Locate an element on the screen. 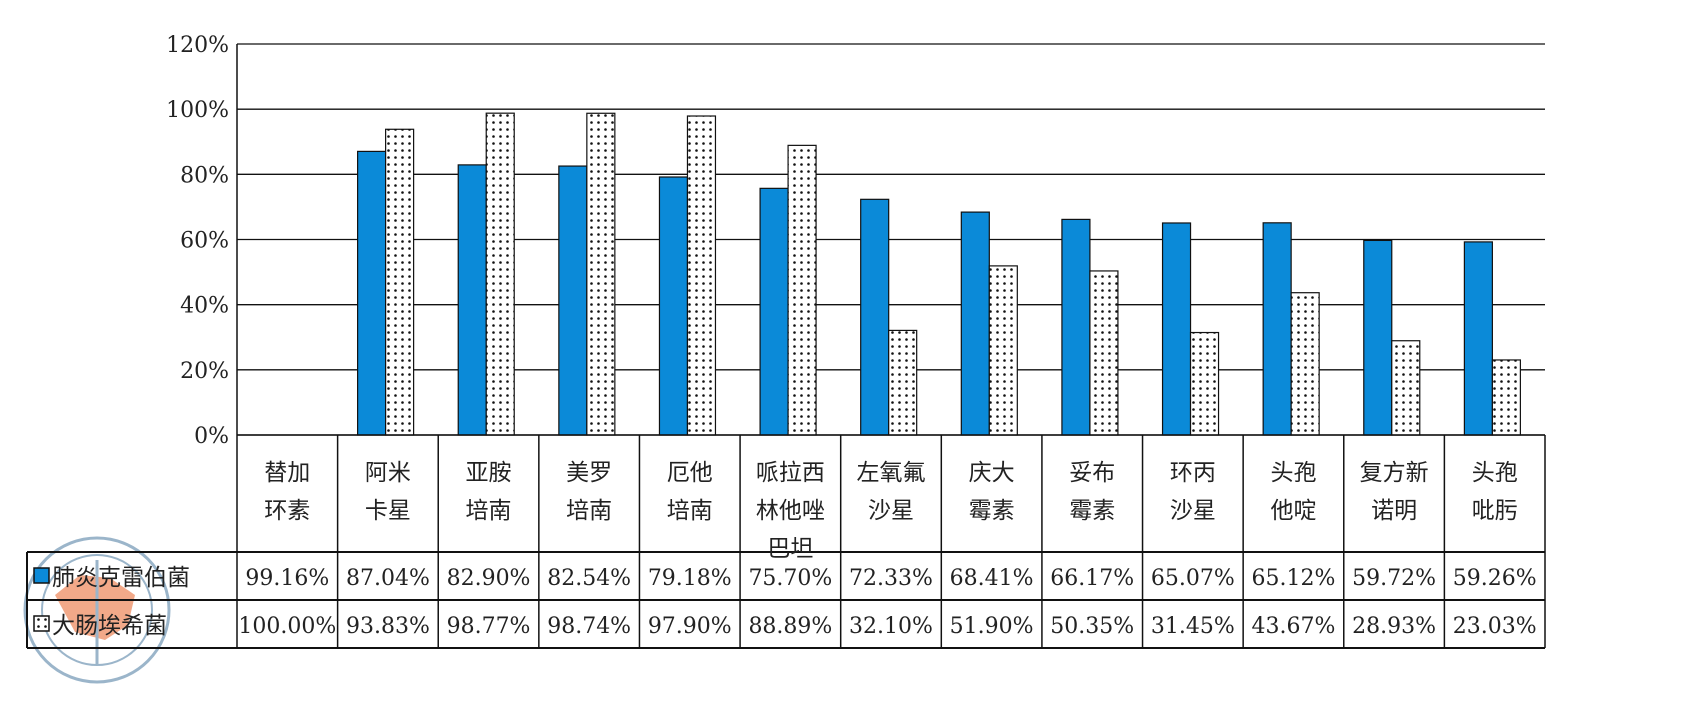  association-seal-watermark is located at coordinates (97, 610).